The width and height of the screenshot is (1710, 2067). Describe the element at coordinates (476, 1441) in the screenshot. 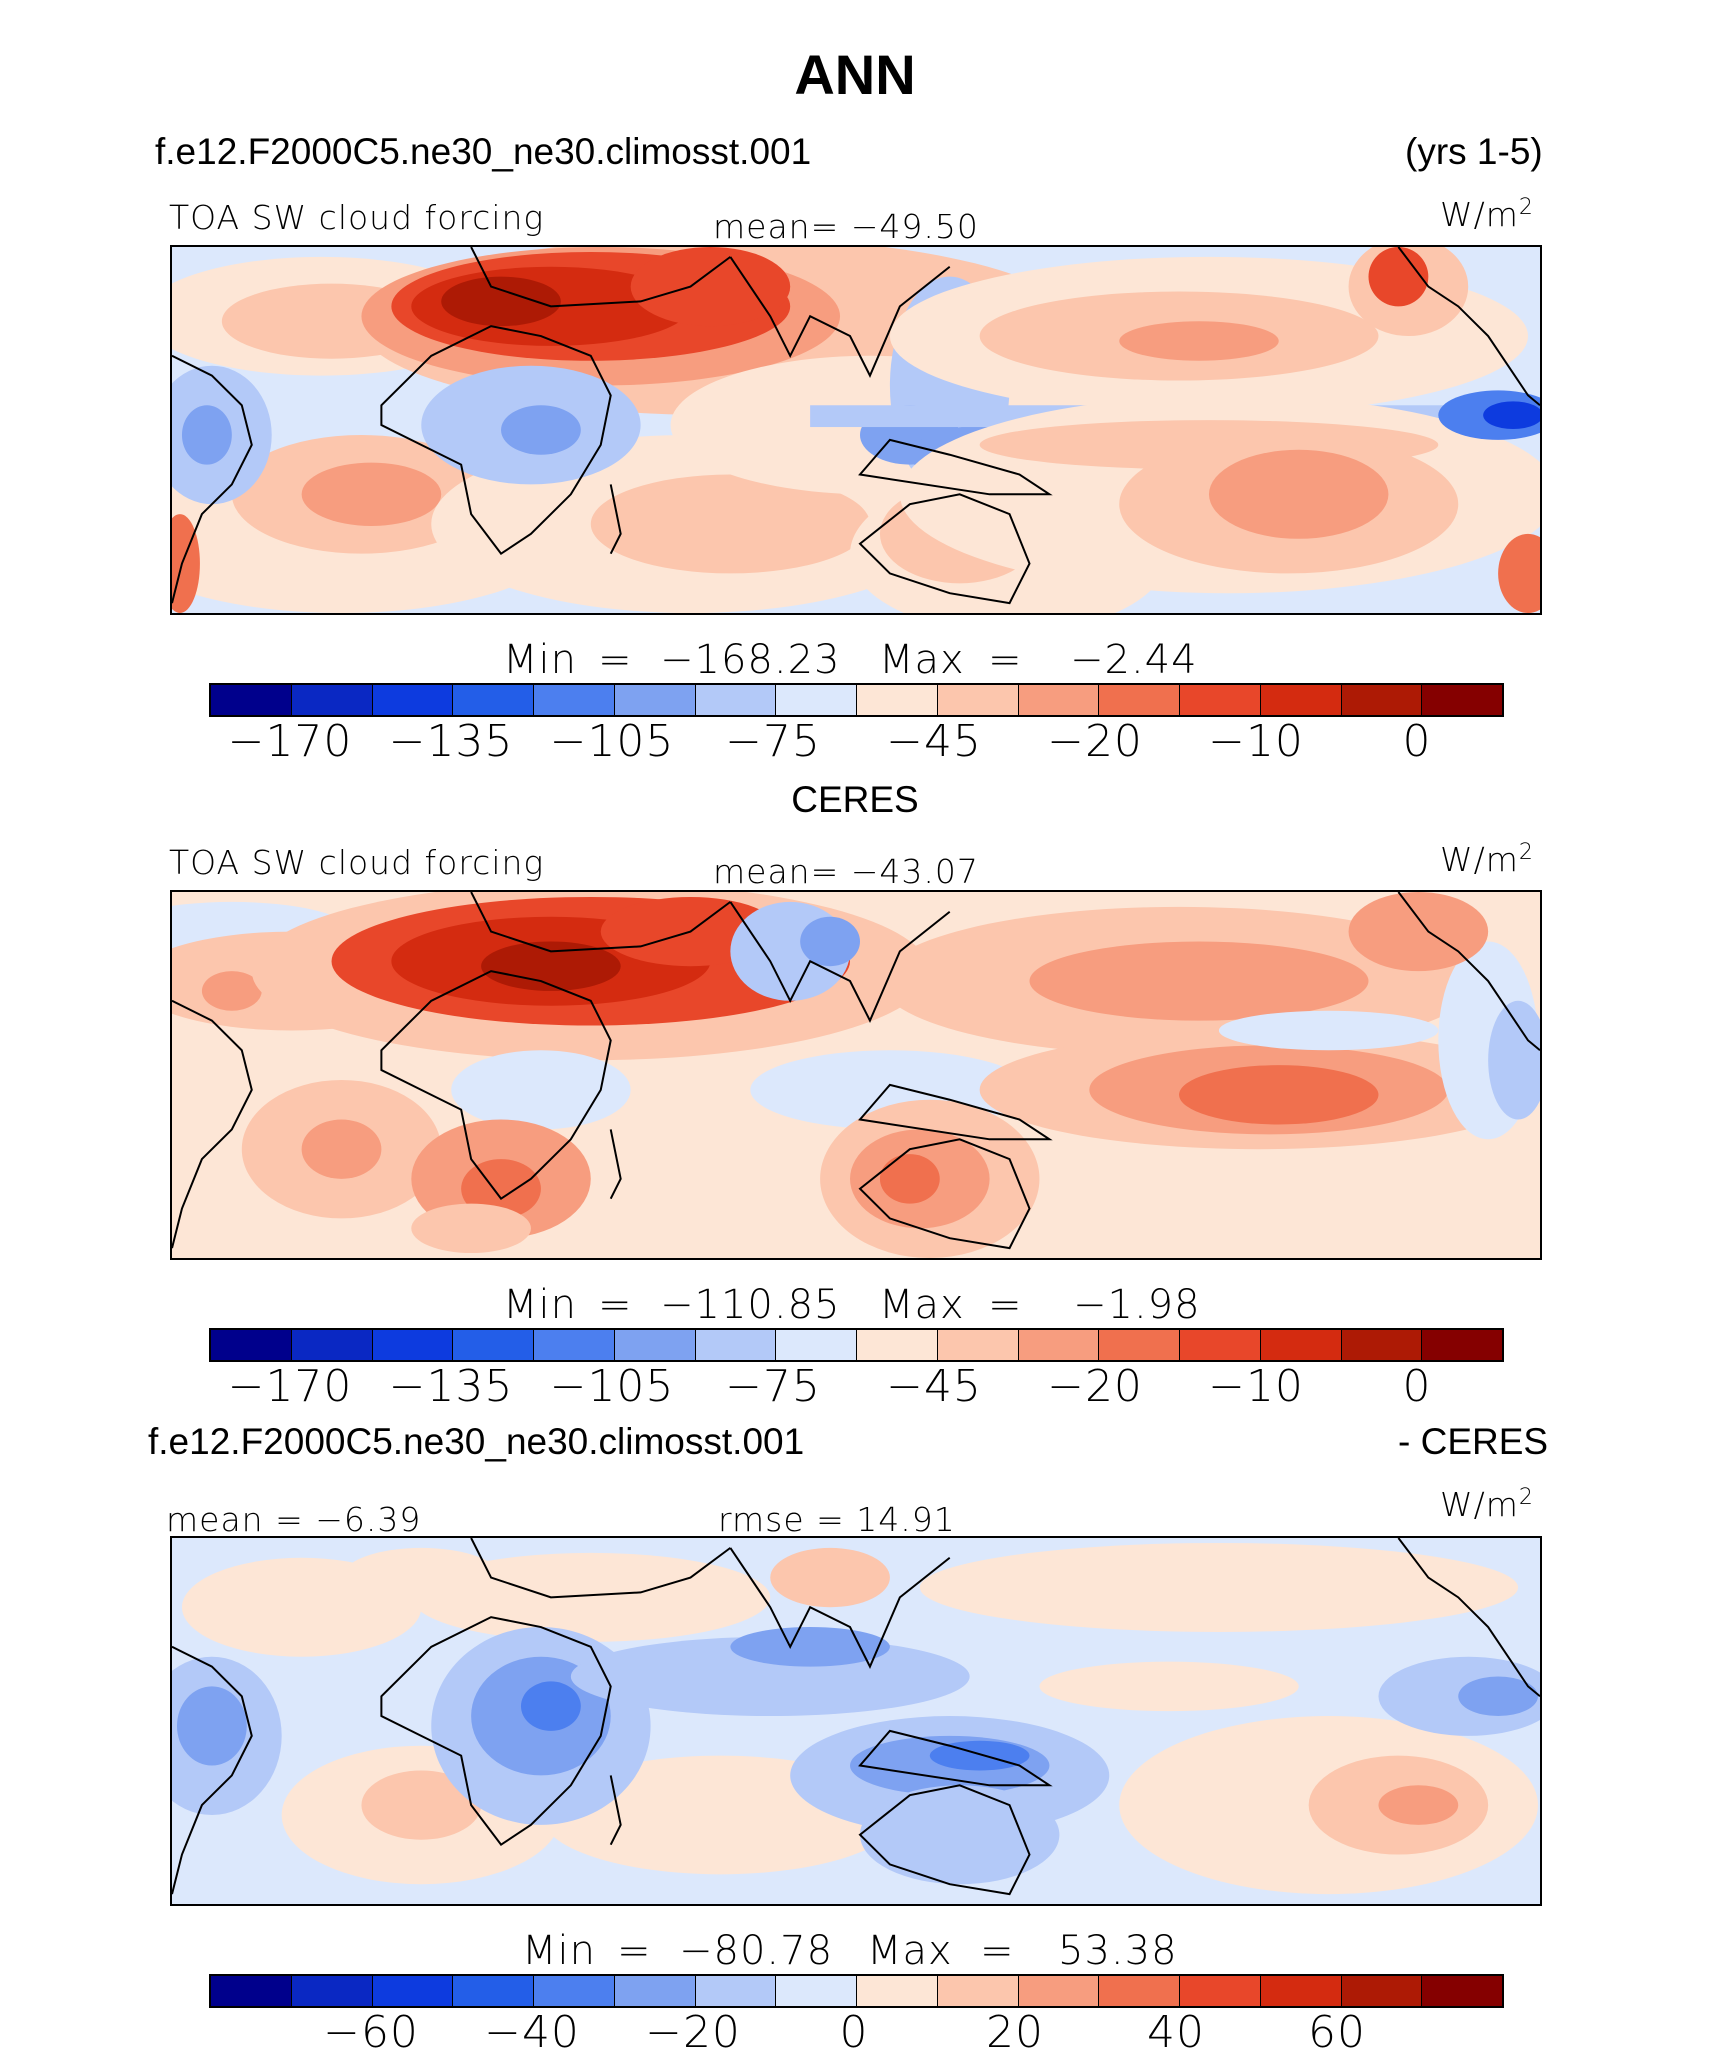

I see `diff-case-name: f.e12.F2000C5.ne30_ne30.climosst.001` at that location.